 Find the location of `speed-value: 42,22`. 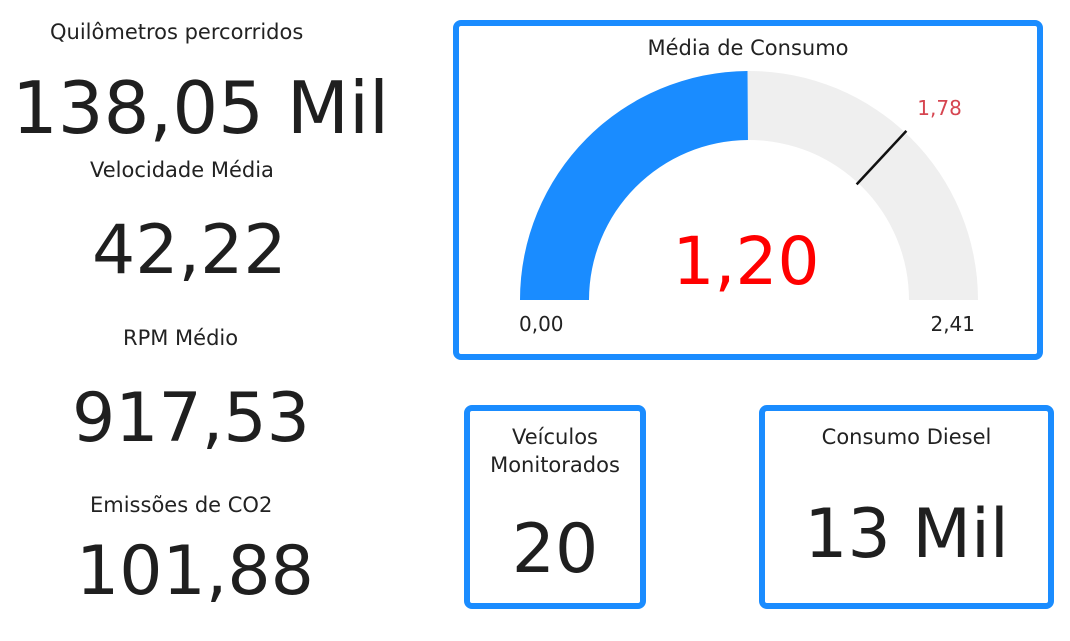

speed-value: 42,22 is located at coordinates (189, 250).